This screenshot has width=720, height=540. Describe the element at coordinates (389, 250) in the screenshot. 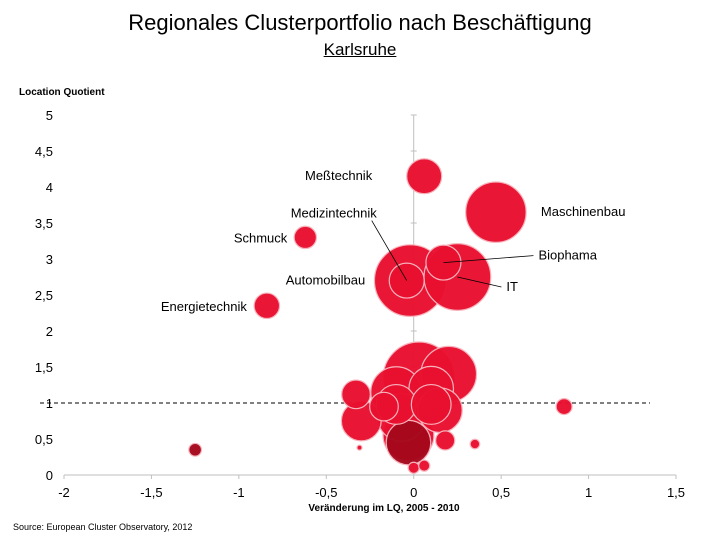

I see `leader-line-medizintechnik` at that location.